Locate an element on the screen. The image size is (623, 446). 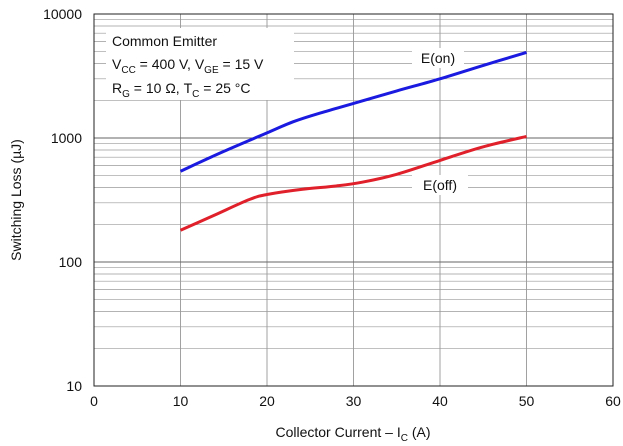
series-label-eoff: E(off) is located at coordinates (440, 185).